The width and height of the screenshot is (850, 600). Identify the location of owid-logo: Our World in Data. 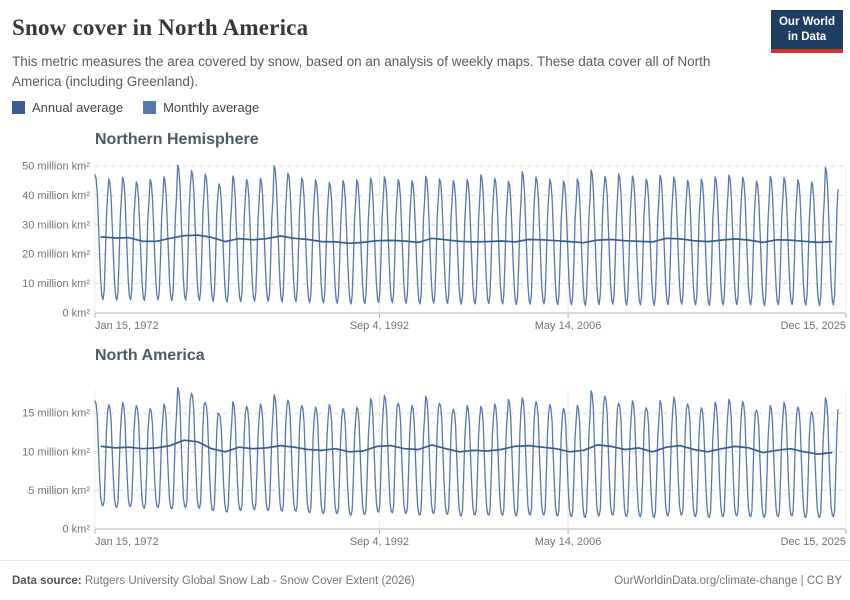
(807, 31).